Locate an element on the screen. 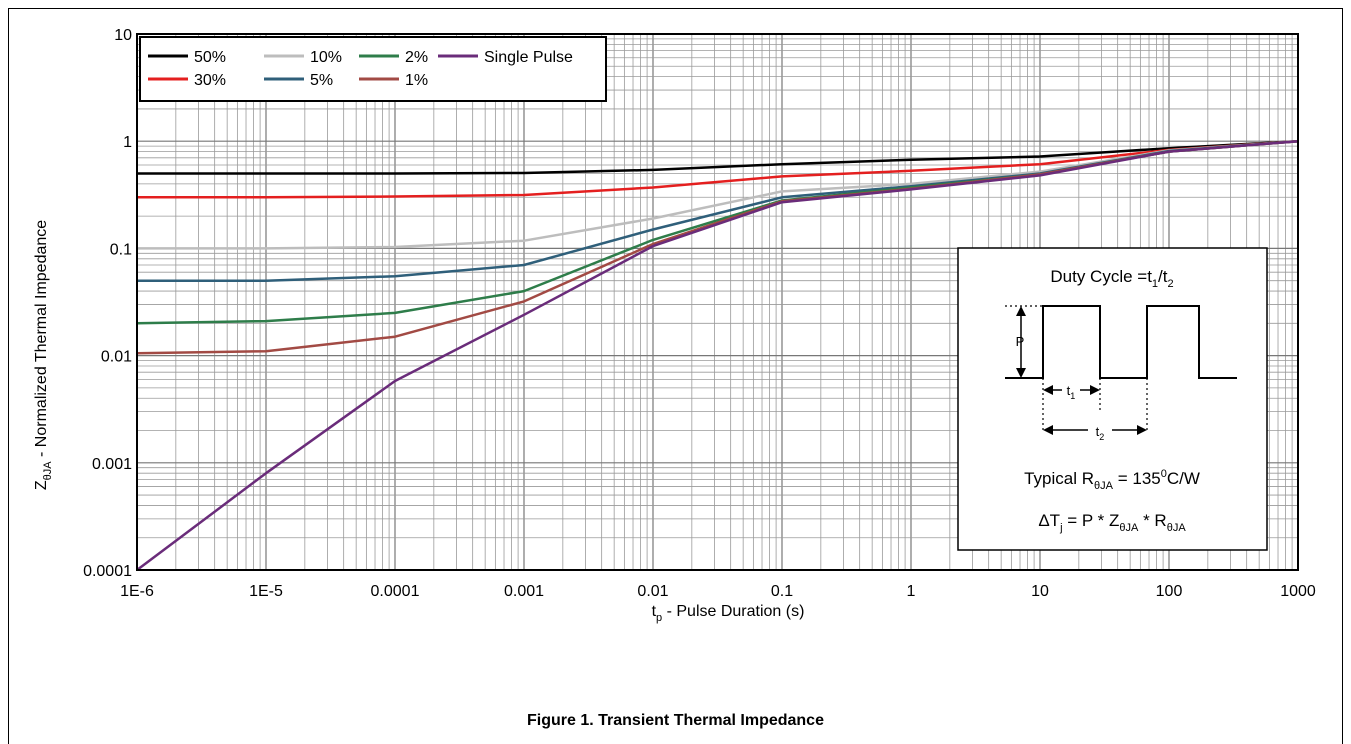 The image size is (1351, 744). inset-box is located at coordinates (1112, 399).